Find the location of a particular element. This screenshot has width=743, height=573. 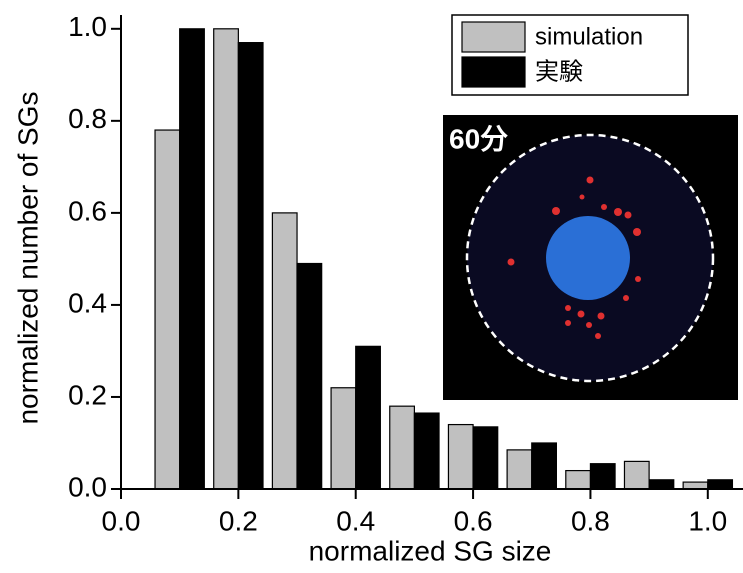

y-tick-label: 1.0 is located at coordinates (87, 26).